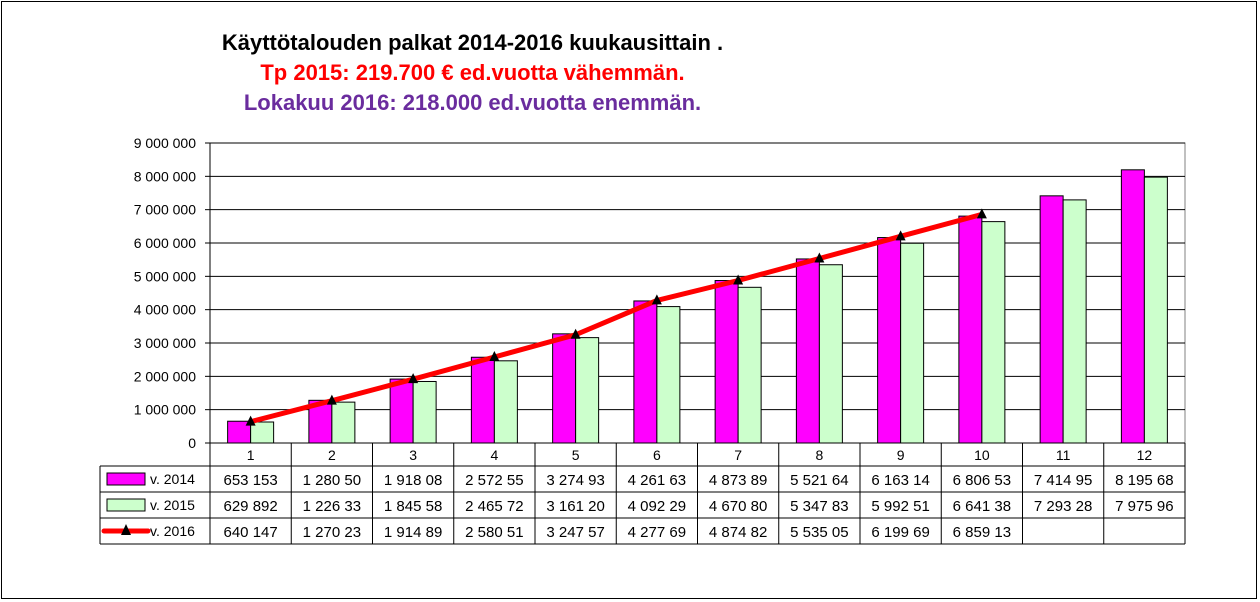  I want to click on x-tick-label-6: 6, so click(657, 455).